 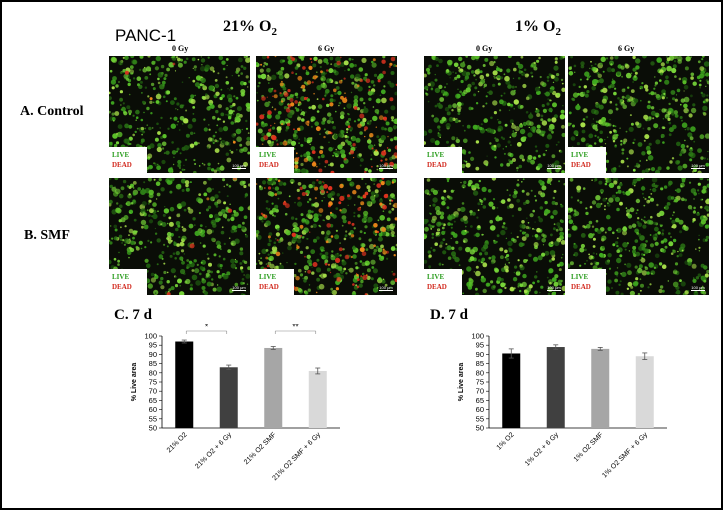 What do you see at coordinates (506, 441) in the screenshot?
I see `x-tick-label: 1% O2` at bounding box center [506, 441].